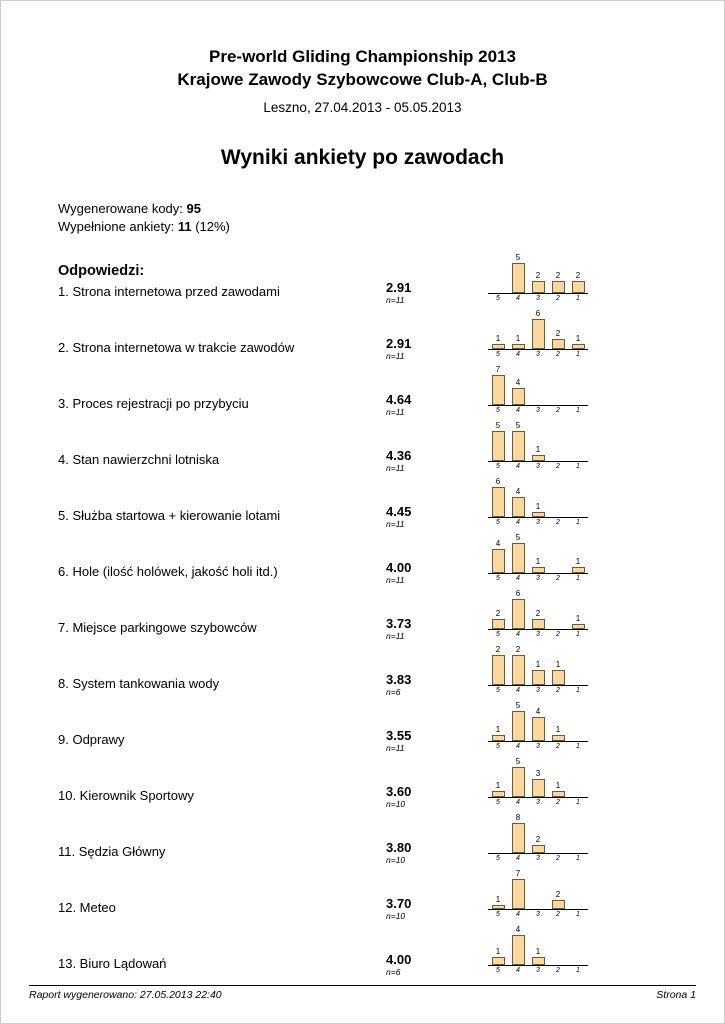 This screenshot has width=725, height=1024. I want to click on bar-value-label: 8, so click(518, 817).